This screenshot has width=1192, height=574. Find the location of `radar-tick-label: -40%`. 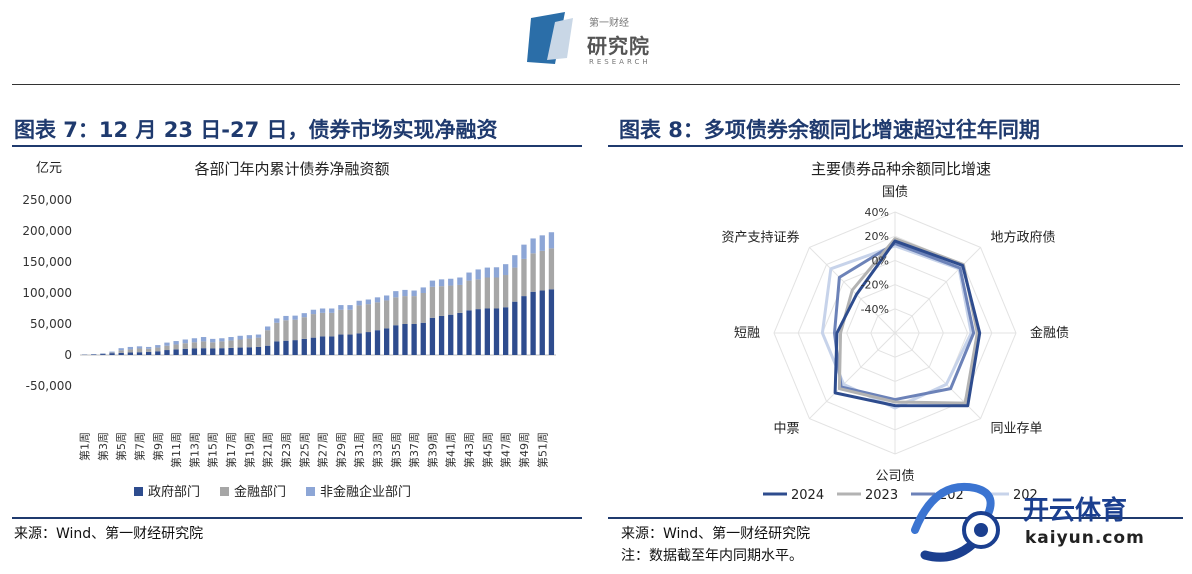

radar-tick-label: -40% is located at coordinates (875, 309).